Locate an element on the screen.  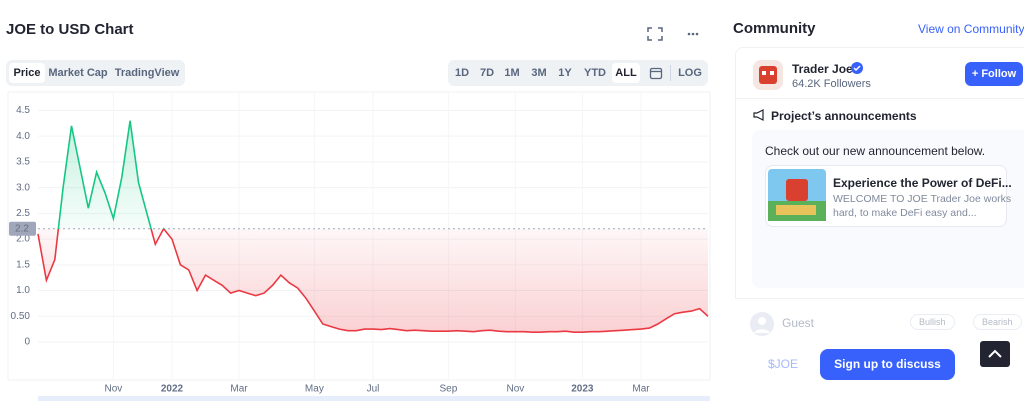
account-name: Trader Joe is located at coordinates (822, 69).